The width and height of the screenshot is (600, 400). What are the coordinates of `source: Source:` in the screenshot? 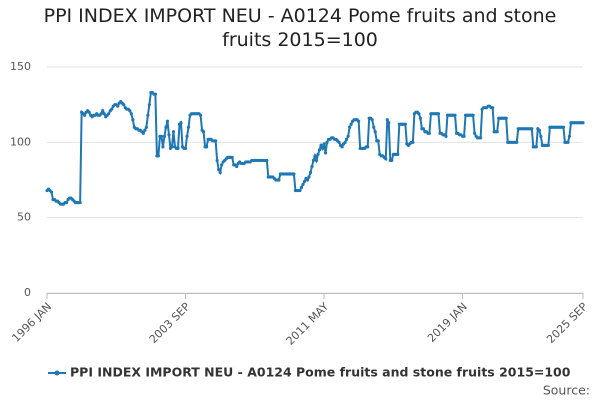 It's located at (566, 390).